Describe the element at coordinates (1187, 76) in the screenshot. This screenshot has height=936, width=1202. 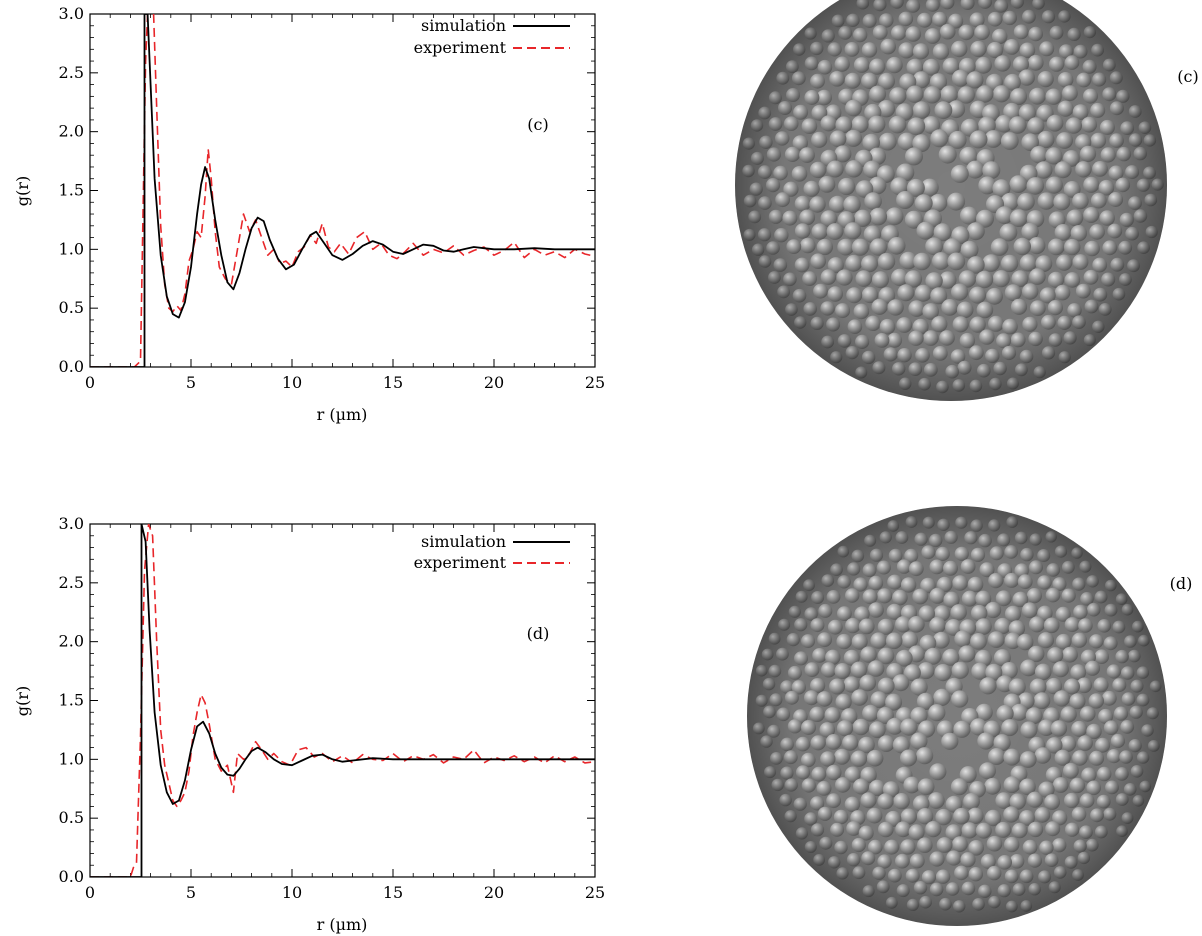
I see `sphere-label-c: (c)` at that location.